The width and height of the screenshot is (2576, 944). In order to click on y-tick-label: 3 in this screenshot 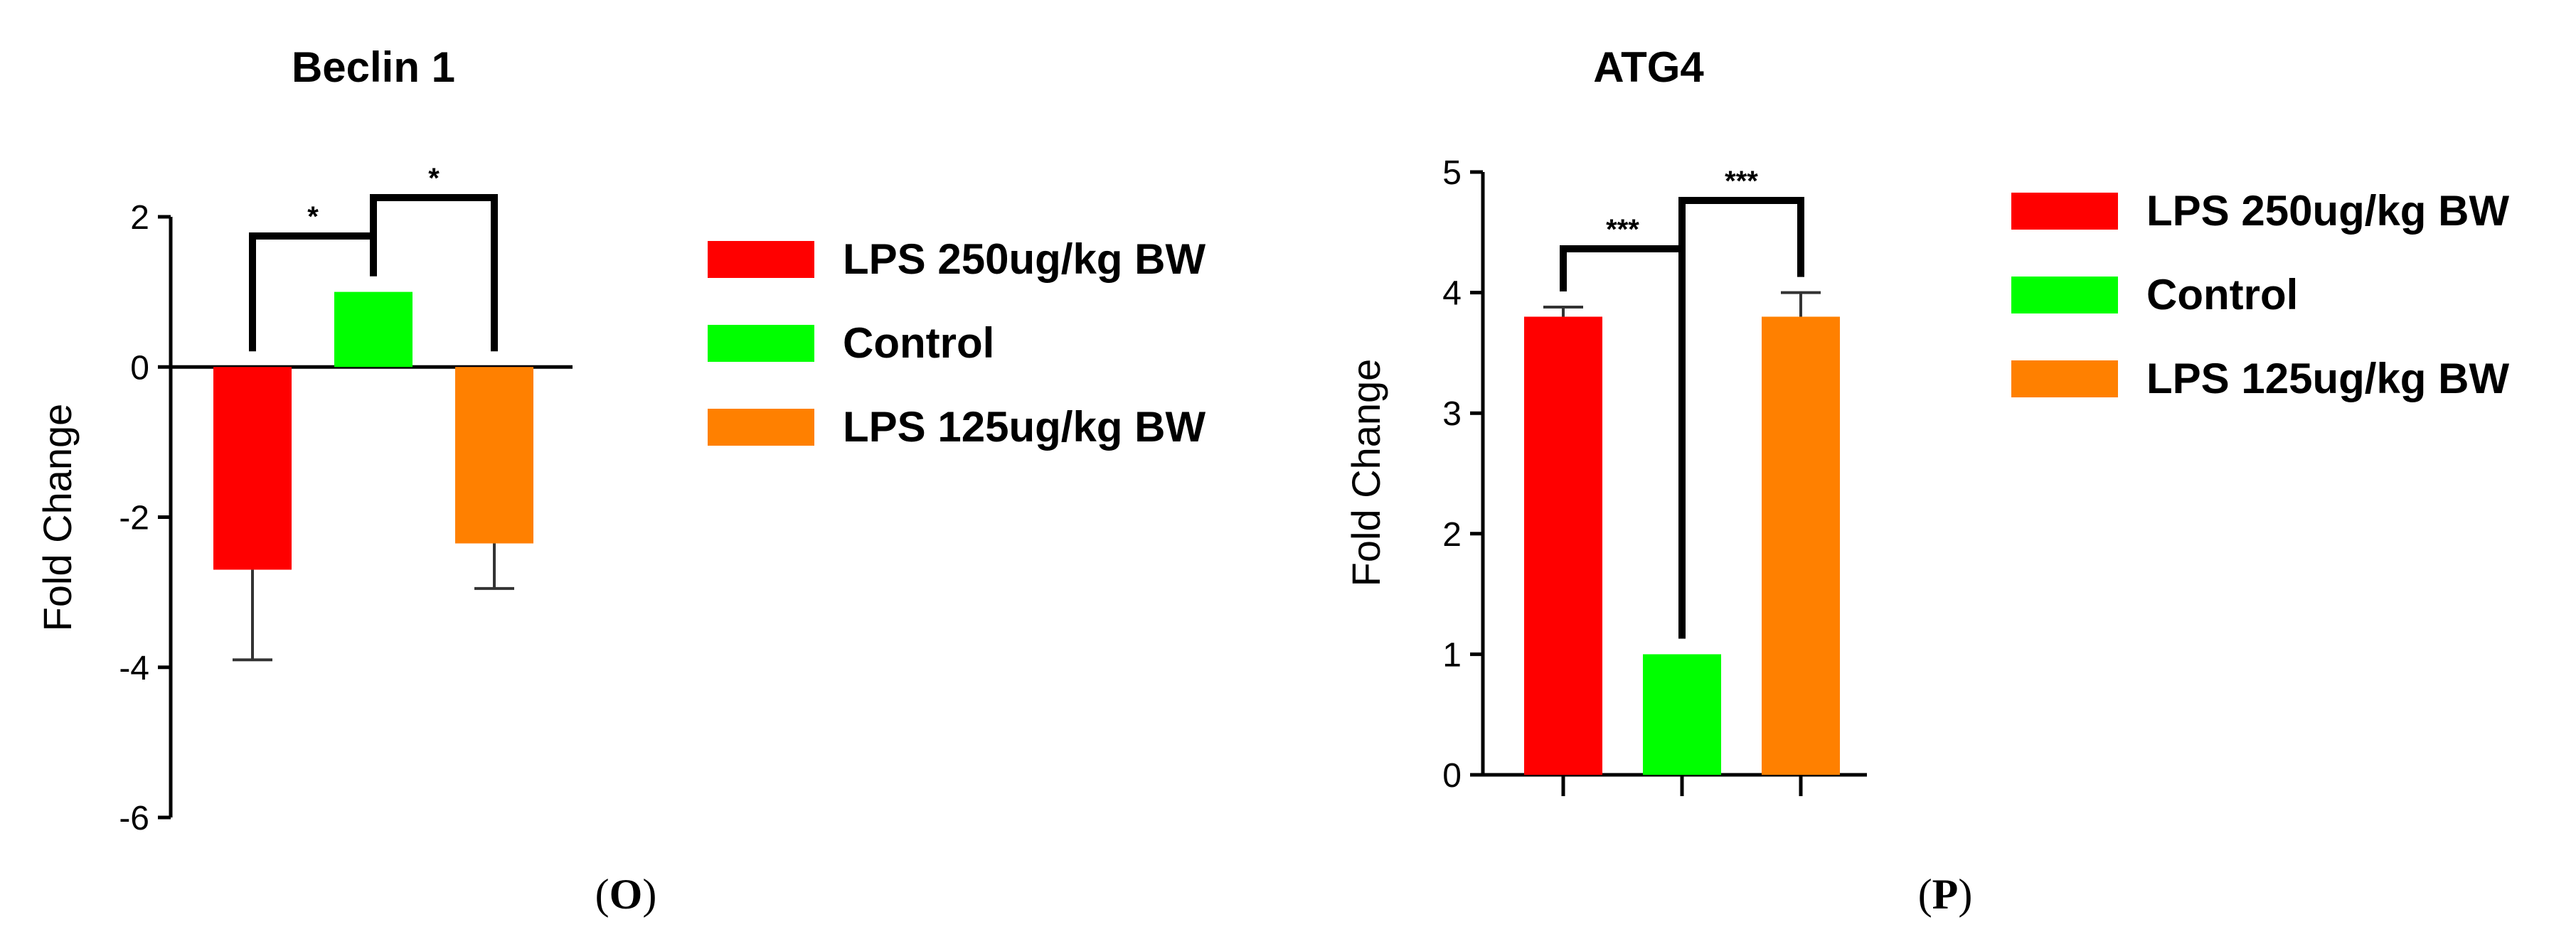, I will do `click(1452, 414)`.